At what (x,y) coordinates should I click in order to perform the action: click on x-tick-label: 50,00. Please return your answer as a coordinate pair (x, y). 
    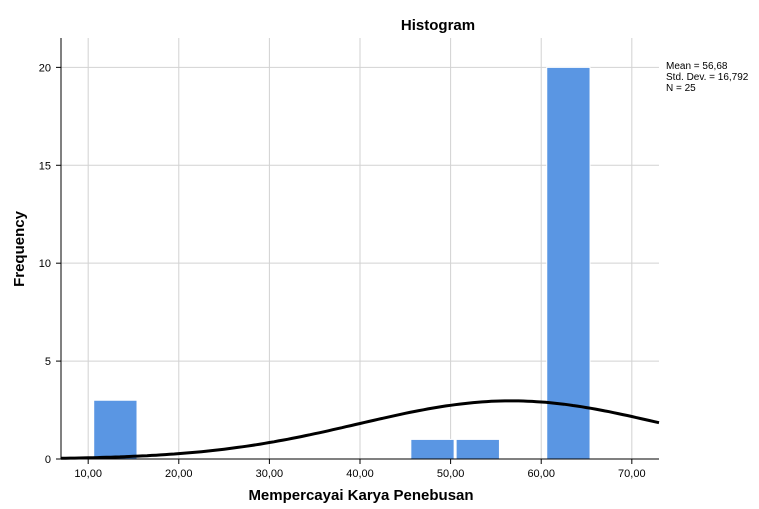
    Looking at the image, I should click on (451, 474).